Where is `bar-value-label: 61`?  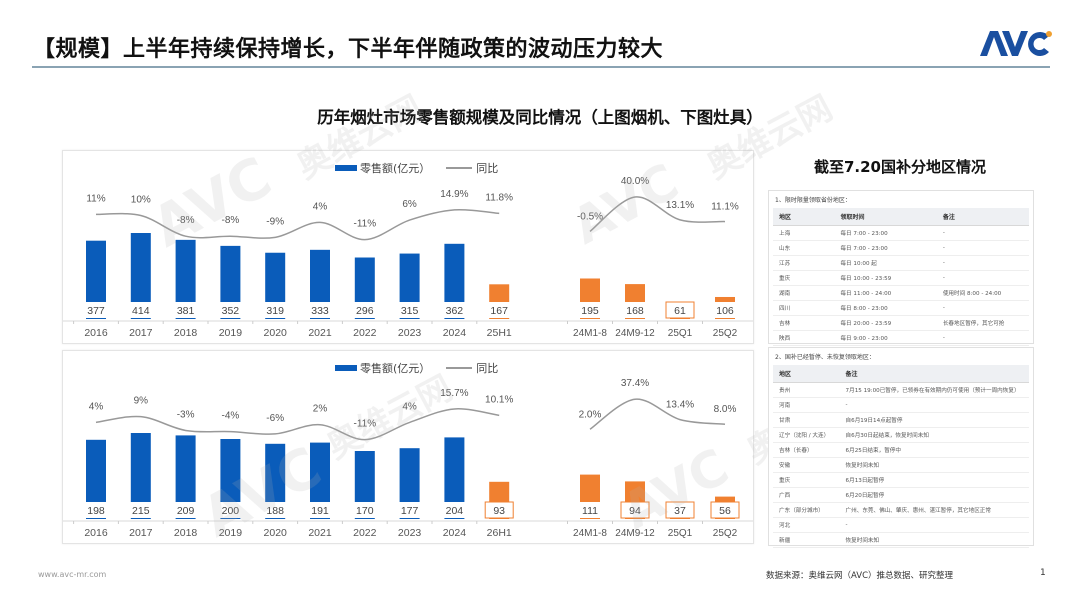 bar-value-label: 61 is located at coordinates (680, 311).